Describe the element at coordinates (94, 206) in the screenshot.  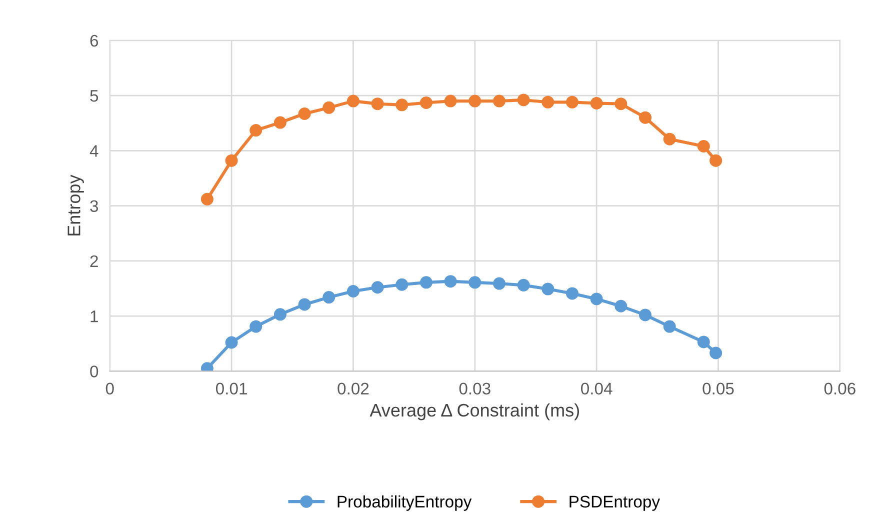
I see `y-tick-label: 3` at that location.